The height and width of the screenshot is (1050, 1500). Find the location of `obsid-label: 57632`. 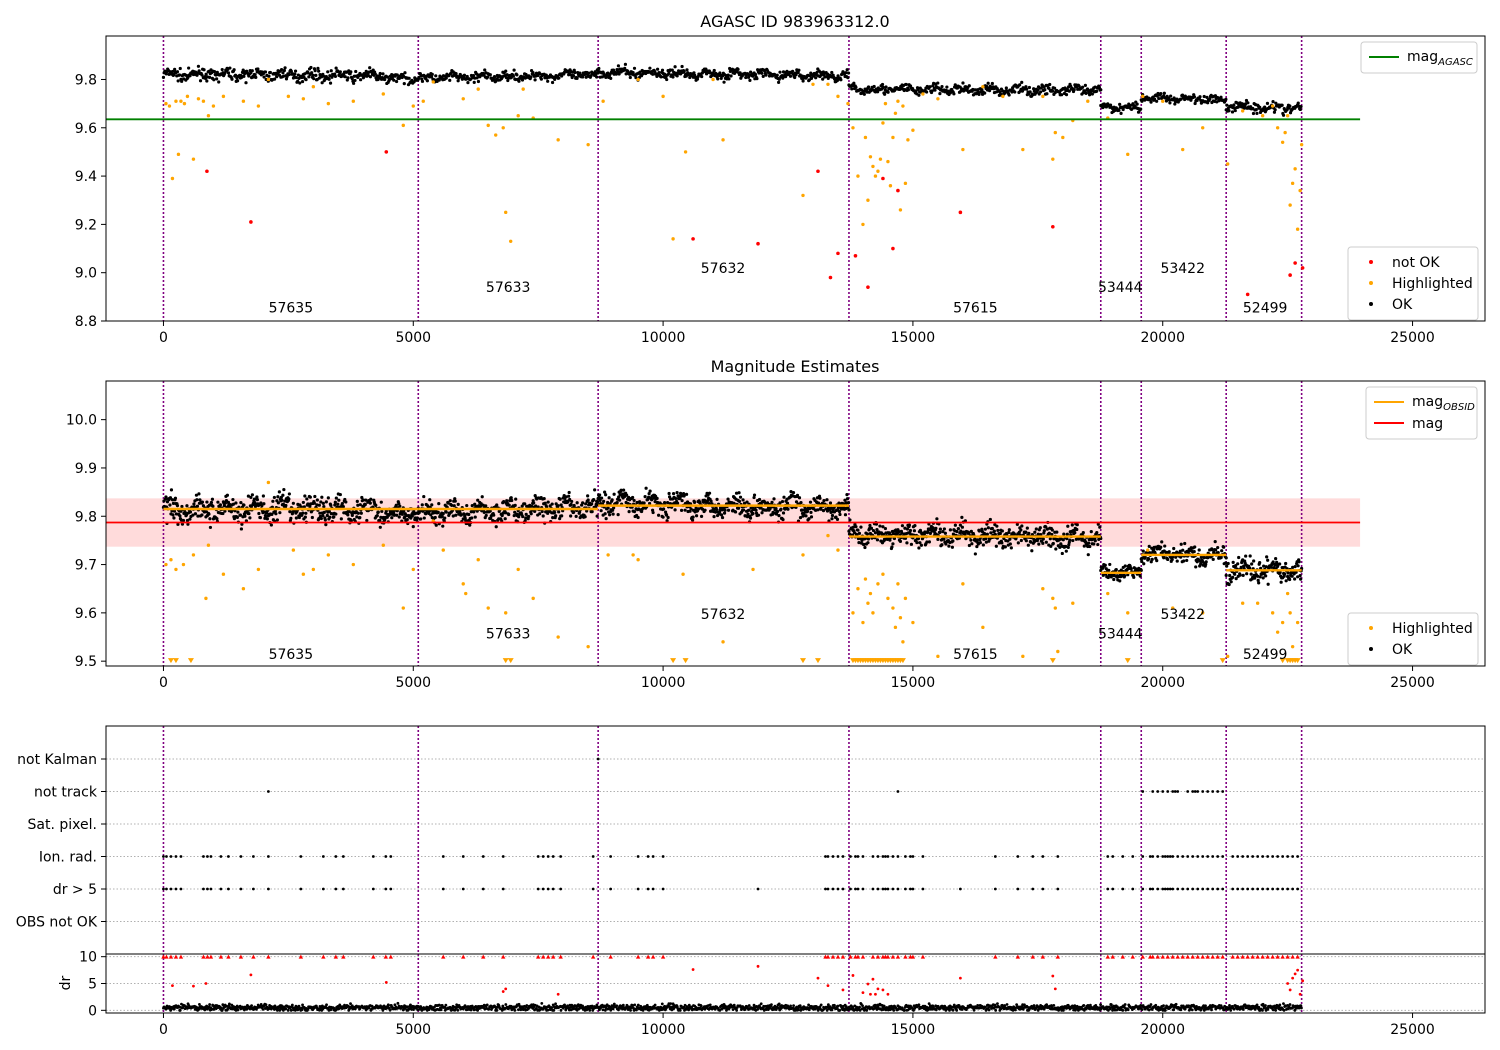

obsid-label: 57632 is located at coordinates (723, 269).